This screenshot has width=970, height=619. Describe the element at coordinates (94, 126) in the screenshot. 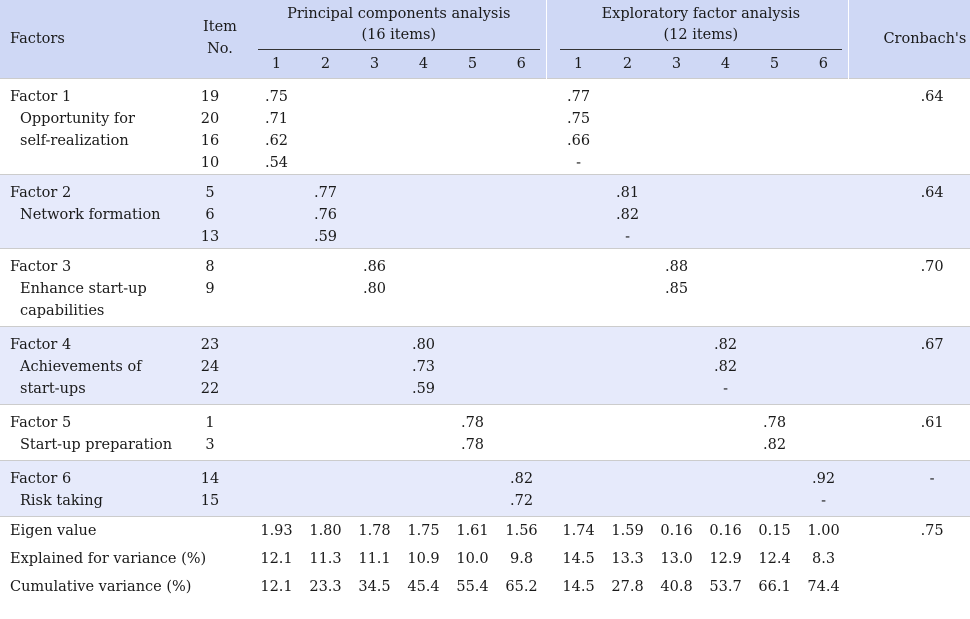

I see `factor-label: Factor 1 Opportunity for self-realization` at that location.